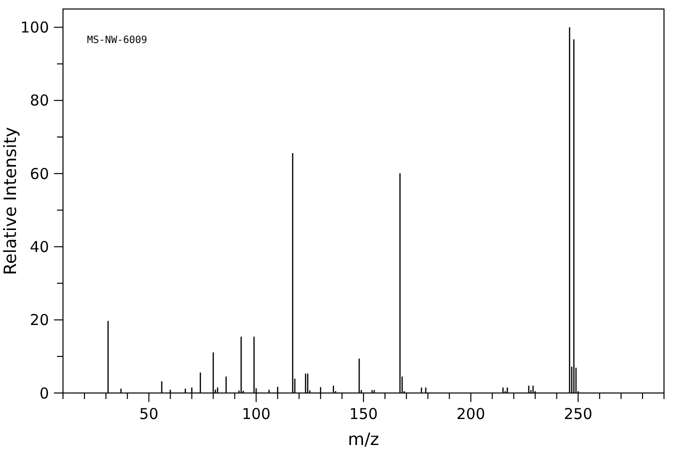 The image size is (676, 455). I want to click on y-tick-label: 80, so click(39, 101).